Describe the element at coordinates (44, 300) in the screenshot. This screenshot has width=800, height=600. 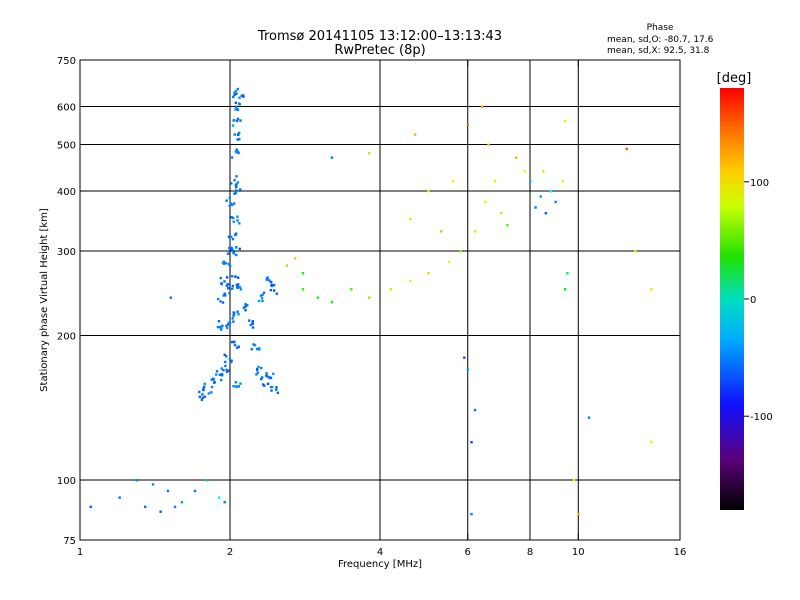
I see `y-axis-label: Stationary phase Virtual Height [km]` at that location.